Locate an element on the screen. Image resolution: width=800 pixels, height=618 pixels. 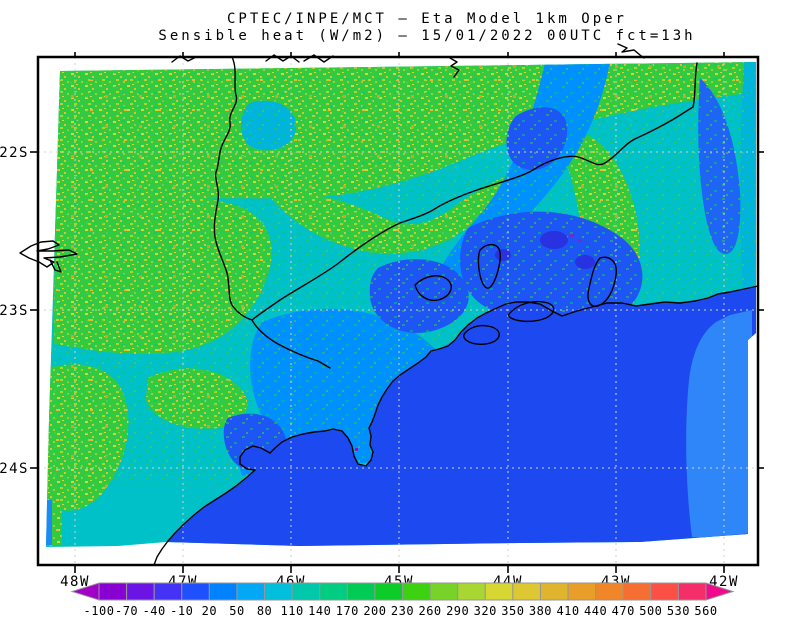
colorbar-level-500: 500 is located at coordinates (650, 611).